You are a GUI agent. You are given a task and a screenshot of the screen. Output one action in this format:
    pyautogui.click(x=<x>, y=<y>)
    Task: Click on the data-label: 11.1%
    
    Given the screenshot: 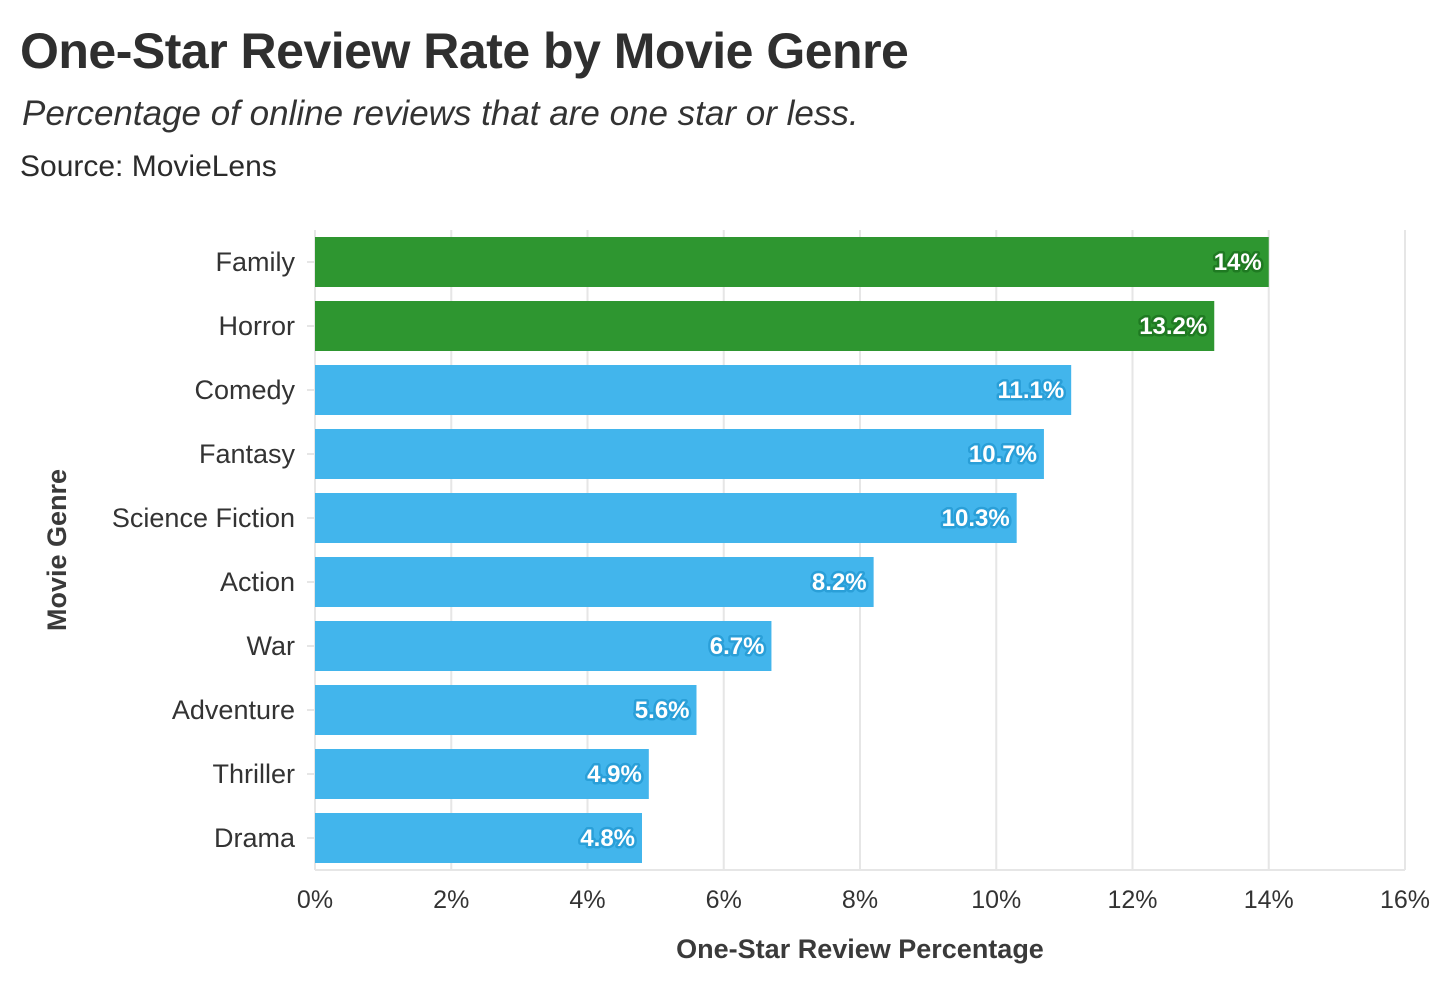 What is the action you would take?
    pyautogui.click(x=1030, y=390)
    